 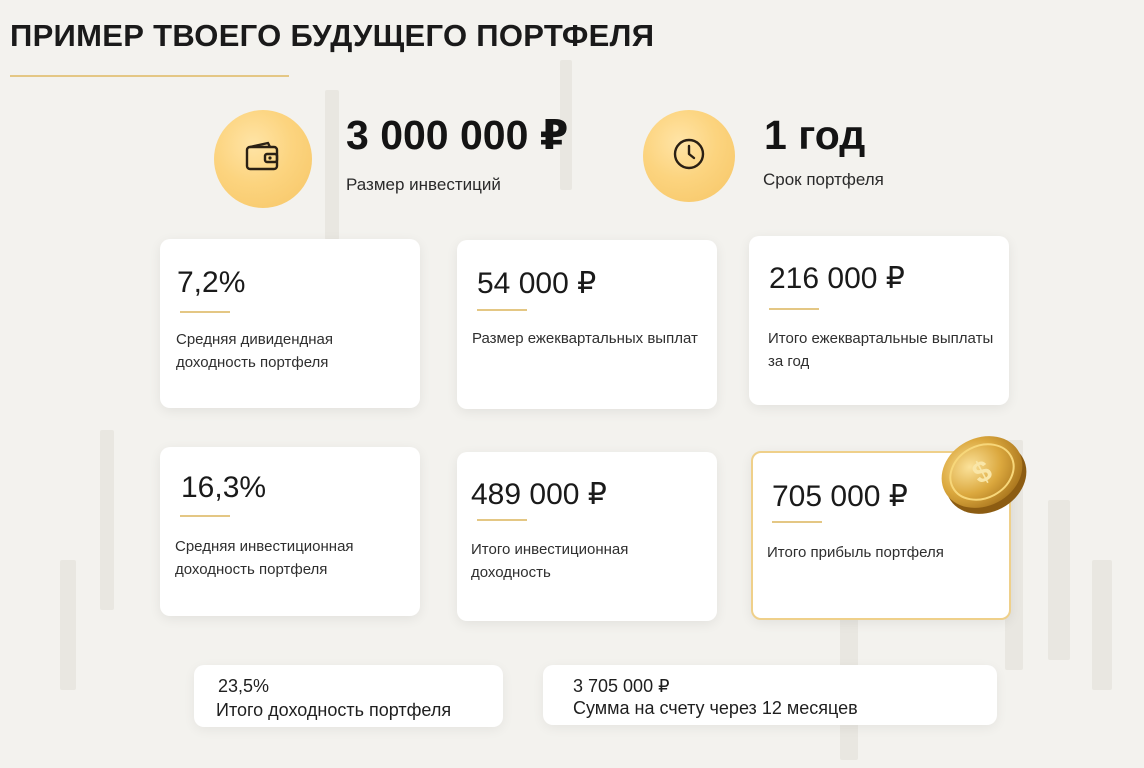 I want to click on card-value: 7,2%, so click(x=211, y=282).